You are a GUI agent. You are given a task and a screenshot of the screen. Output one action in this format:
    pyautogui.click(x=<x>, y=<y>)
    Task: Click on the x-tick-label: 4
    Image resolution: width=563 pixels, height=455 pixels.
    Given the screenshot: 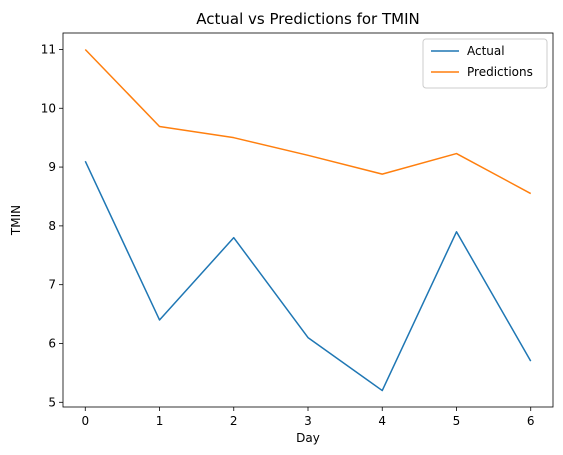 What is the action you would take?
    pyautogui.click(x=382, y=421)
    